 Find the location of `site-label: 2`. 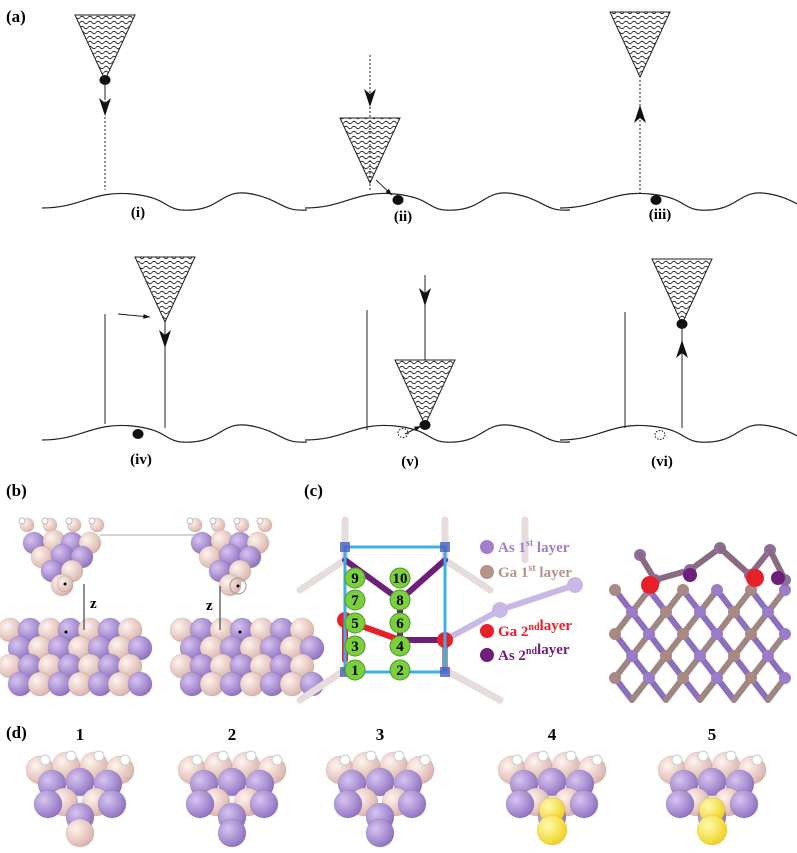

site-label: 2 is located at coordinates (400, 671).